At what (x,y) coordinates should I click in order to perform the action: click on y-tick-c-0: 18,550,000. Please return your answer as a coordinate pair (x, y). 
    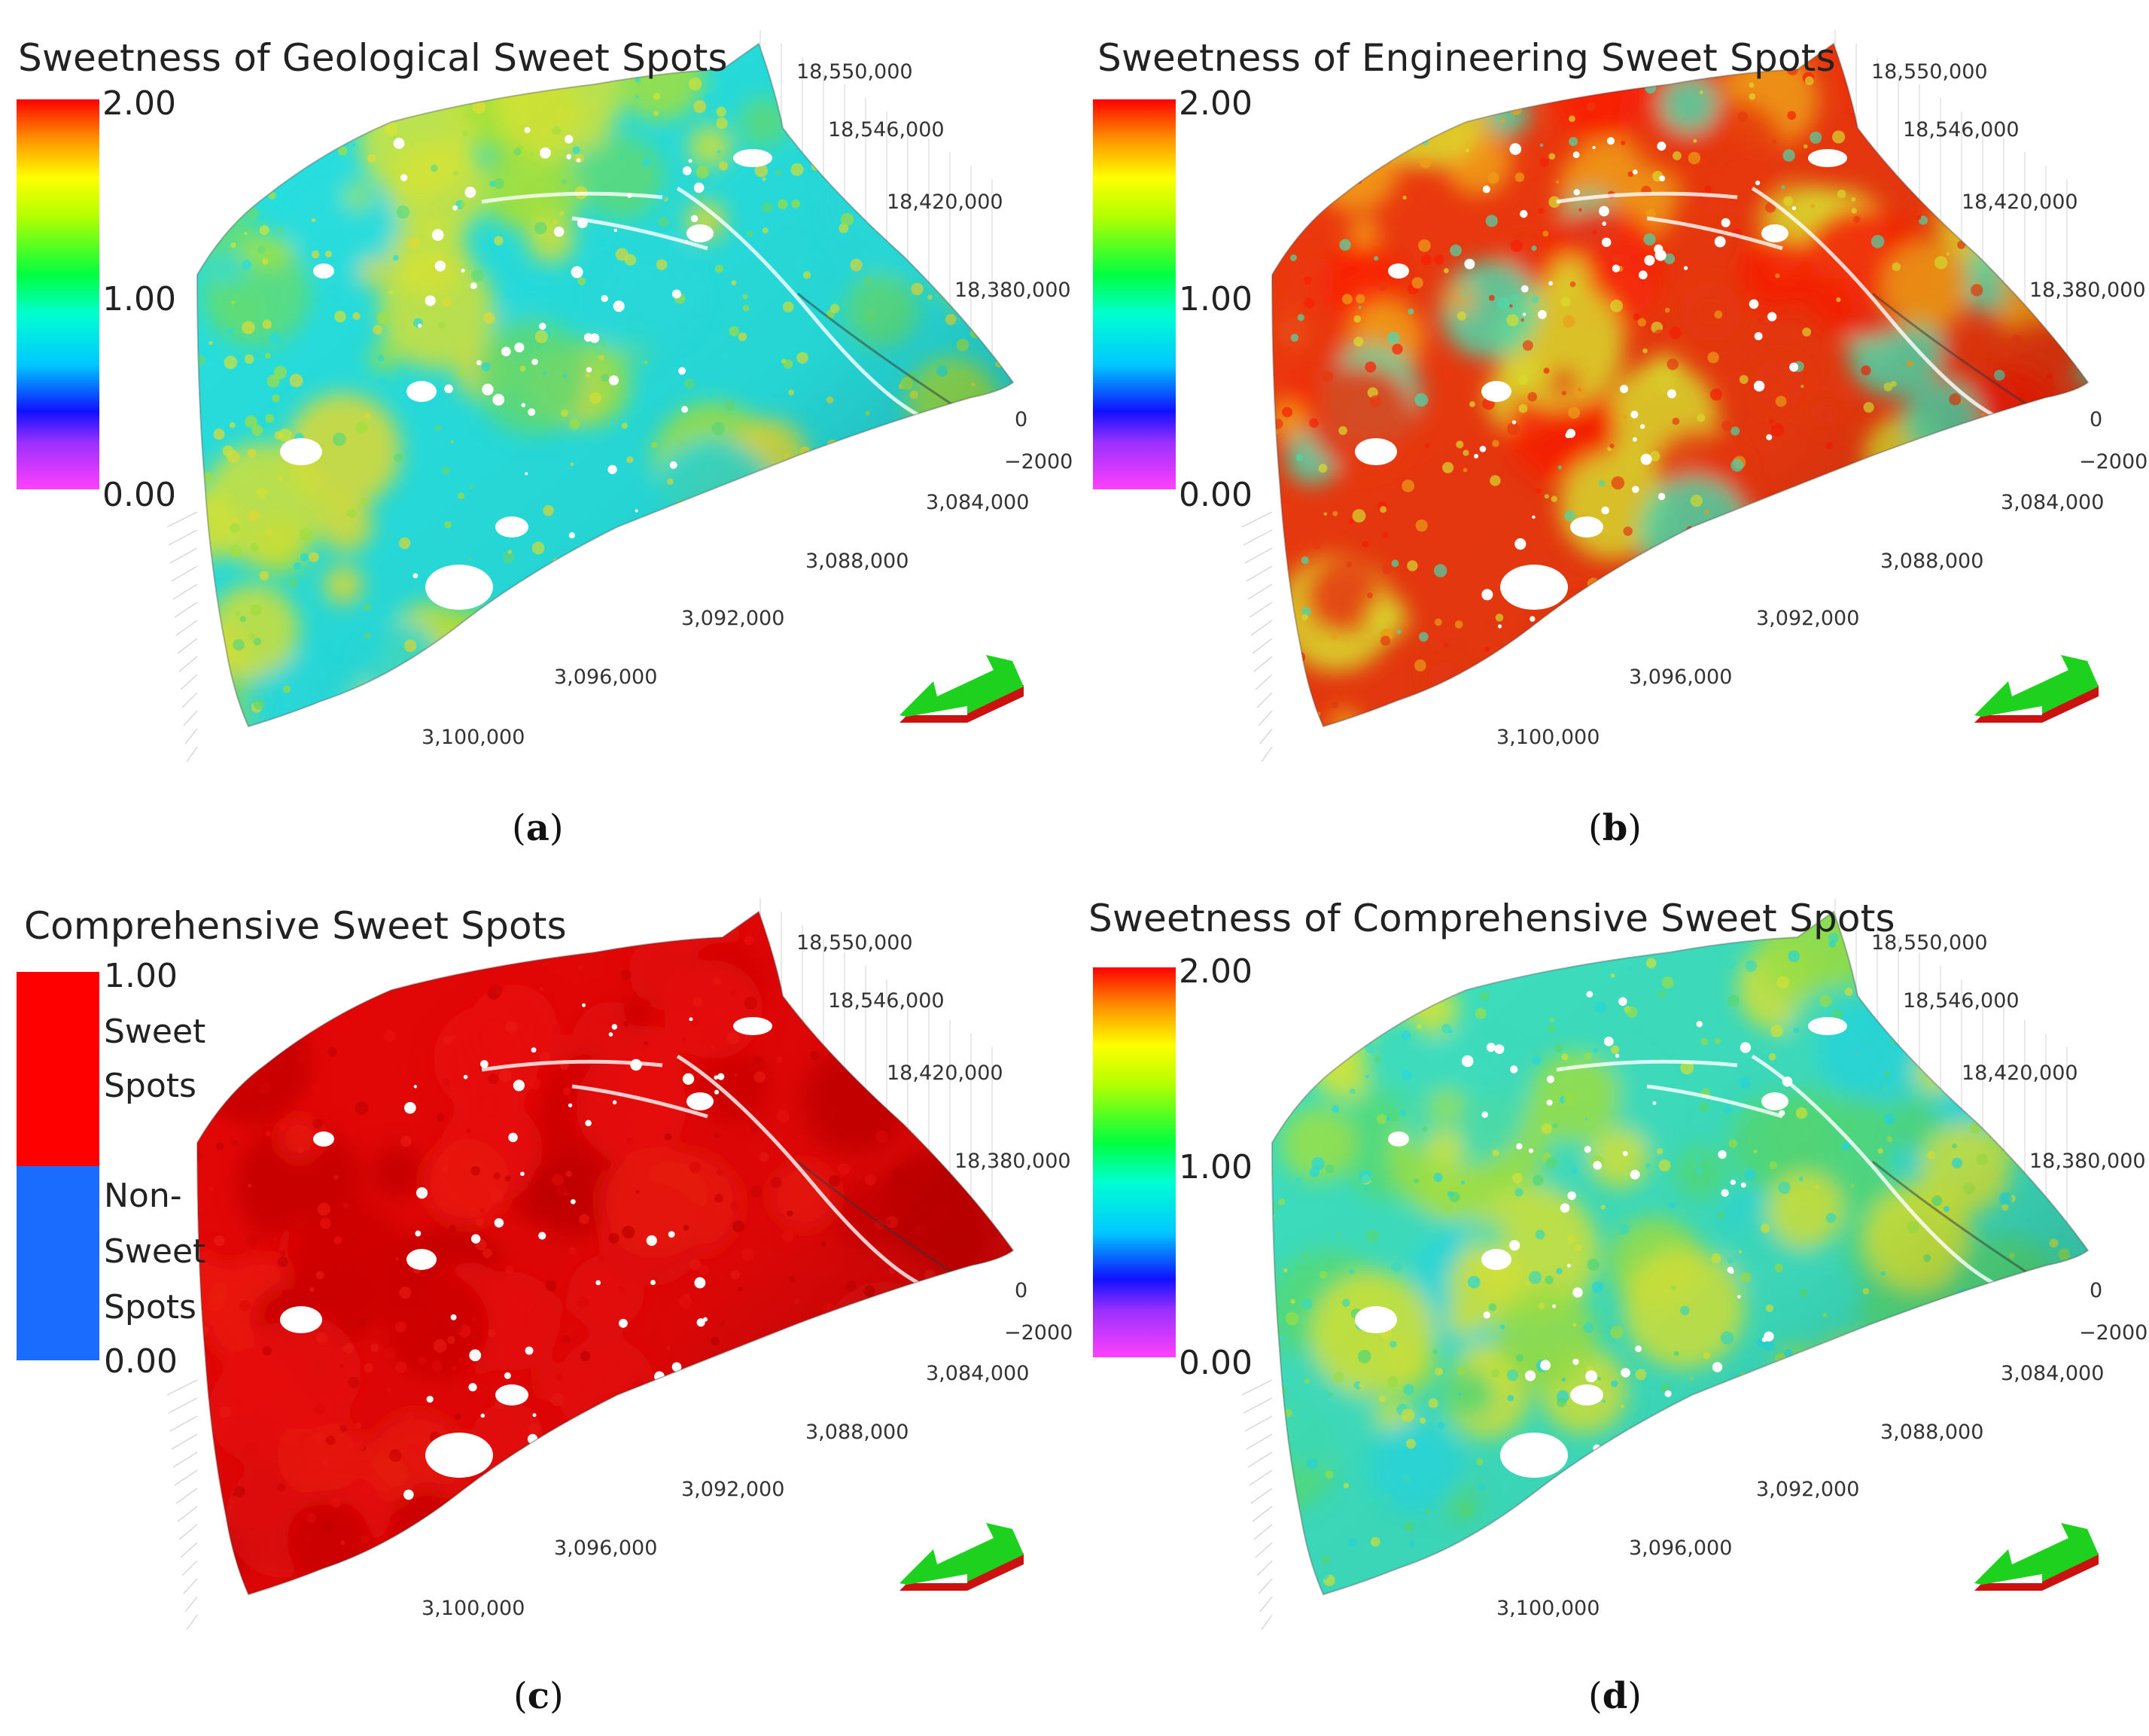
    Looking at the image, I should click on (854, 943).